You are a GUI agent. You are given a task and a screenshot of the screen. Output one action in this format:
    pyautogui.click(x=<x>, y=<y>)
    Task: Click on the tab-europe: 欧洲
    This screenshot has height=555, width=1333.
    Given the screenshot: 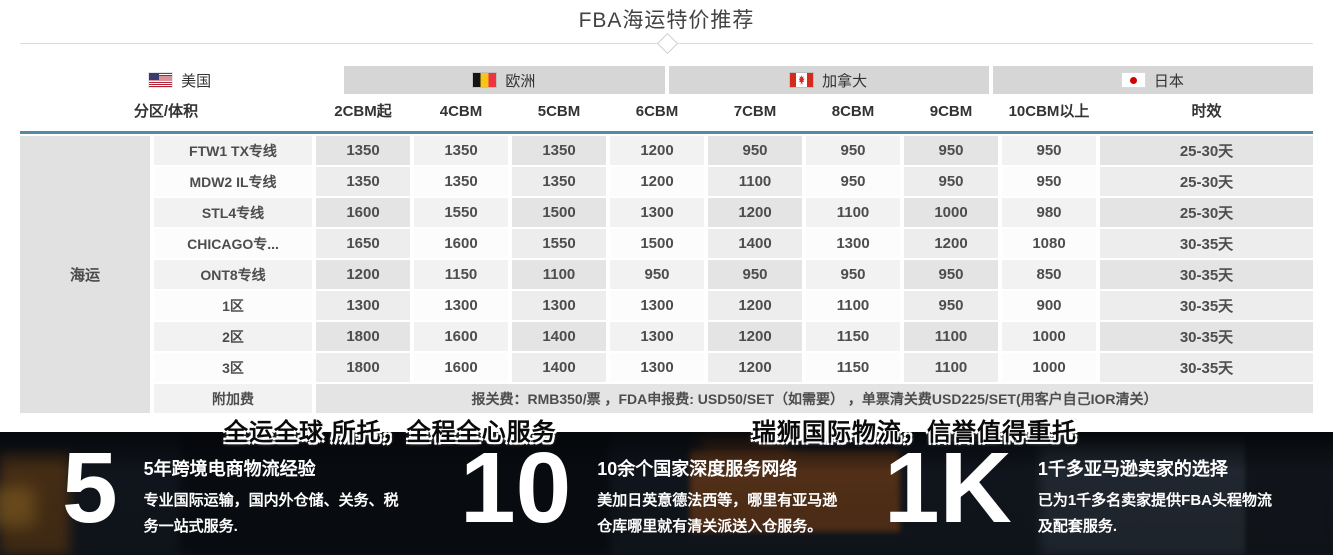 What is the action you would take?
    pyautogui.click(x=504, y=80)
    